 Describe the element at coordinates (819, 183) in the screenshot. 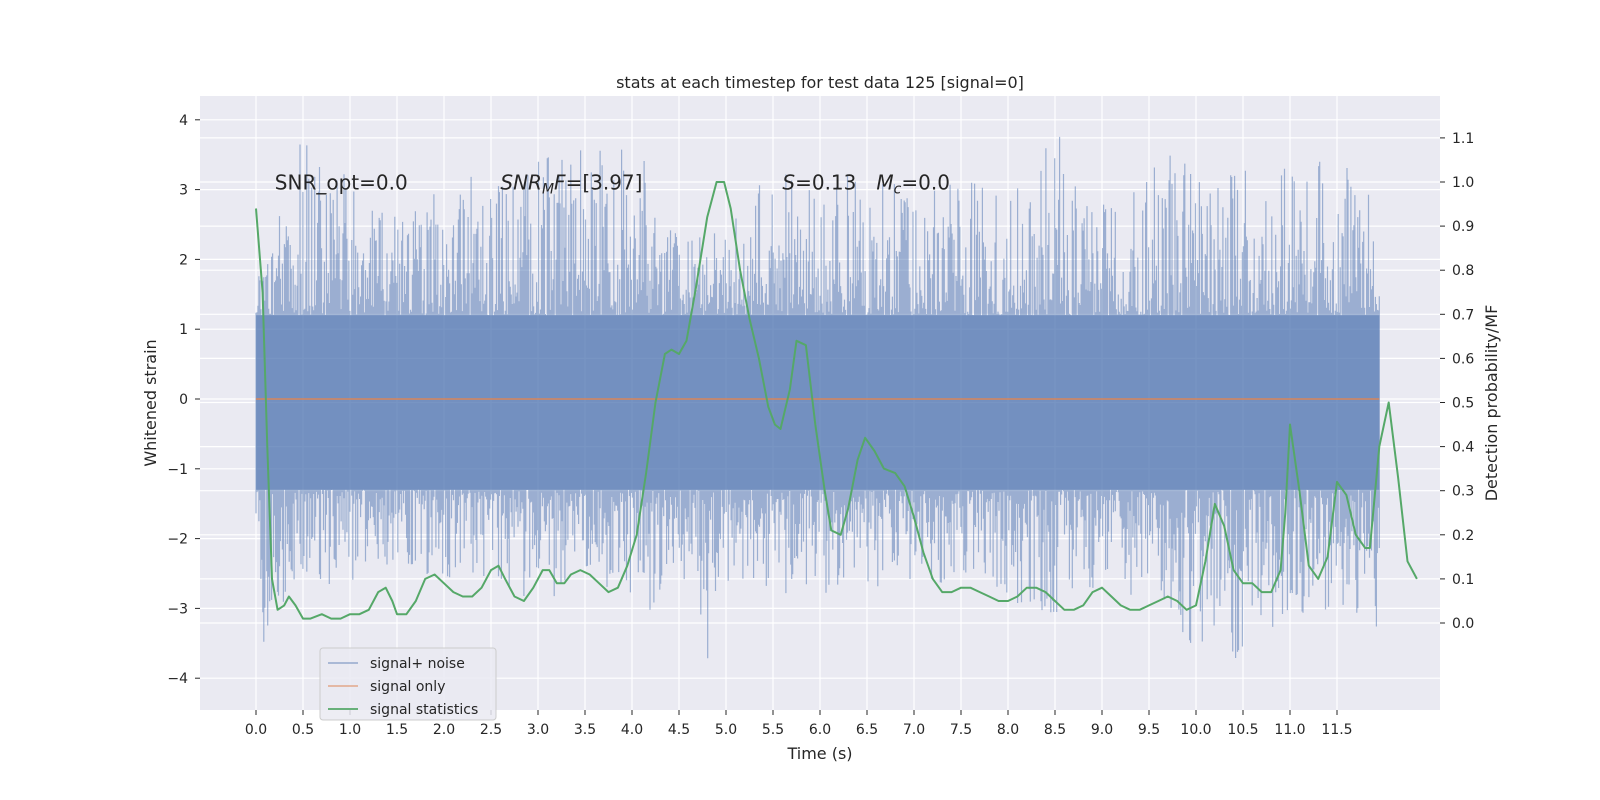

I see `annotation-2: S=0.13` at that location.